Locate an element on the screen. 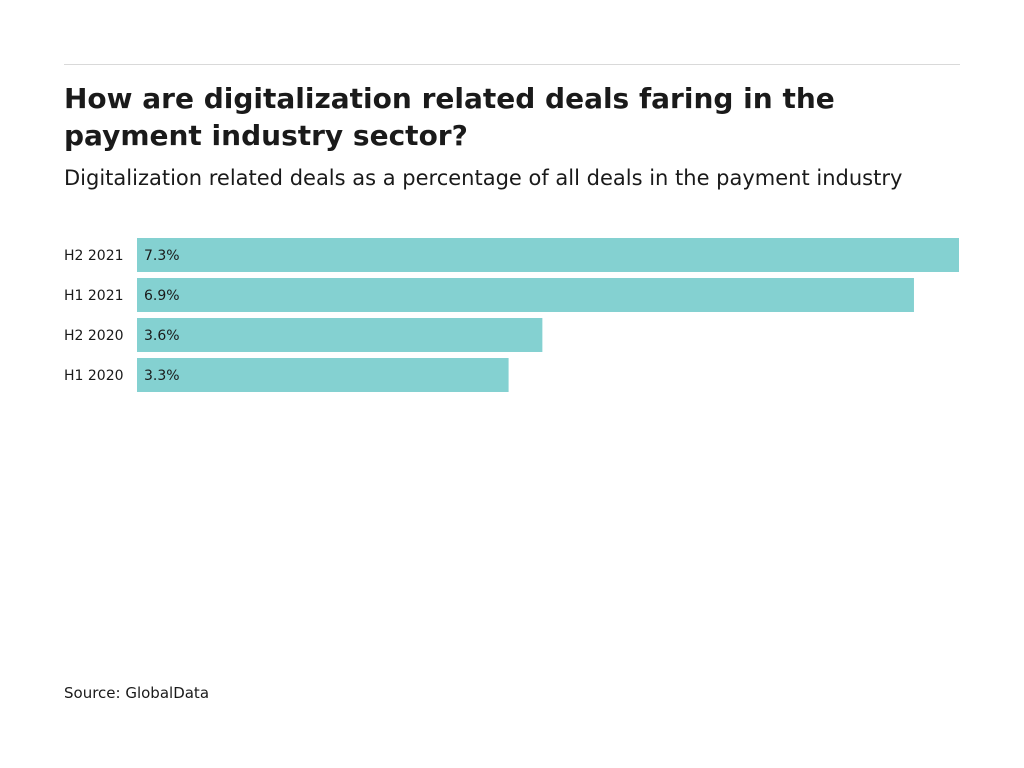 This screenshot has height=768, width=1024. value-label: 7.3% is located at coordinates (162, 256).